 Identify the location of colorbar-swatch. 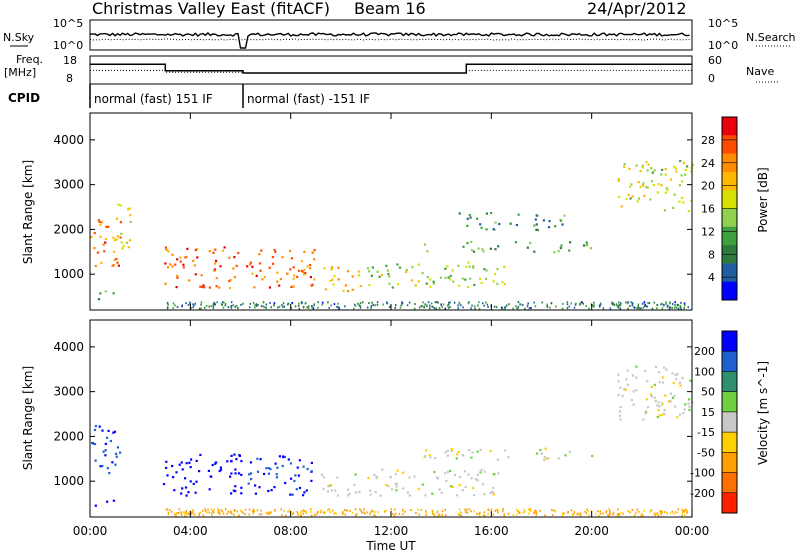
(729, 181).